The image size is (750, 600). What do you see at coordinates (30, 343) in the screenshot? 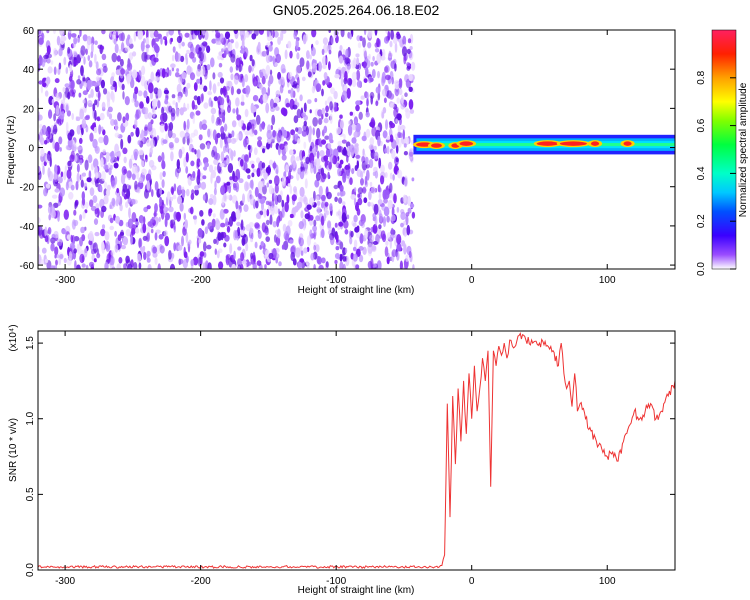
I see `y-tick-label: 1.5` at bounding box center [30, 343].